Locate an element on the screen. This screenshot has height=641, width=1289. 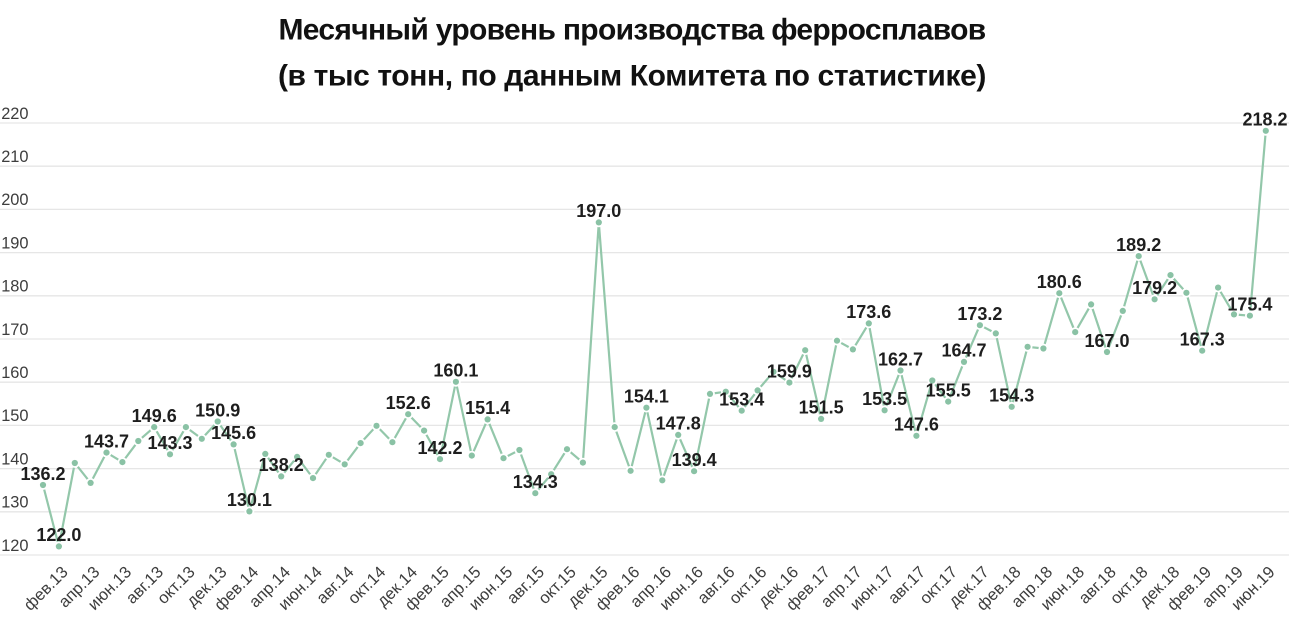
svg-text: 147.6 is located at coordinates (916, 425).